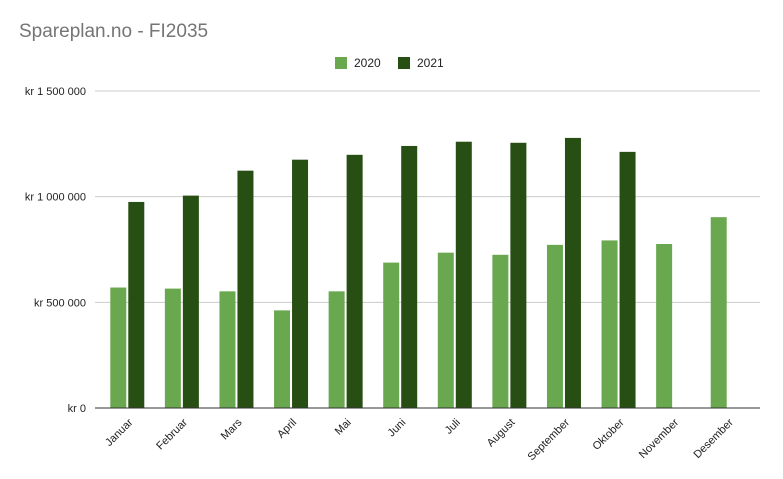 Image resolution: width=783 pixels, height=479 pixels. Describe the element at coordinates (282, 359) in the screenshot. I see `bar-2020-april` at that location.